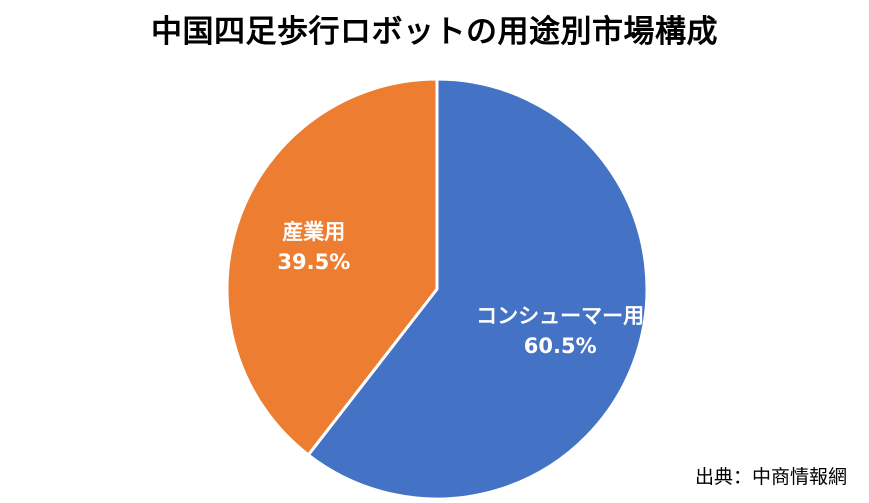  Describe the element at coordinates (770, 477) in the screenshot. I see `source-note: 出典：中商情報網` at that location.